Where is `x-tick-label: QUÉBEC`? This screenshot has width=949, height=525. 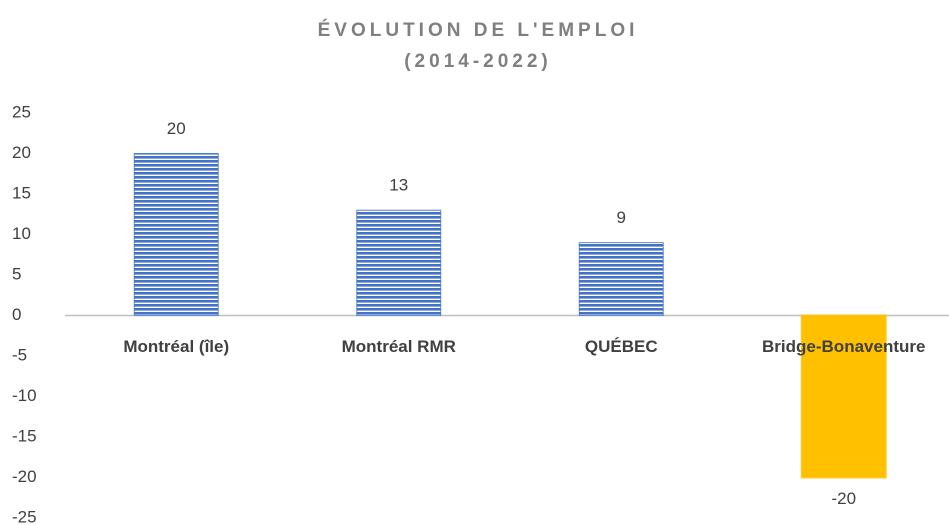
x-tick-label: QUÉBEC is located at coordinates (621, 346).